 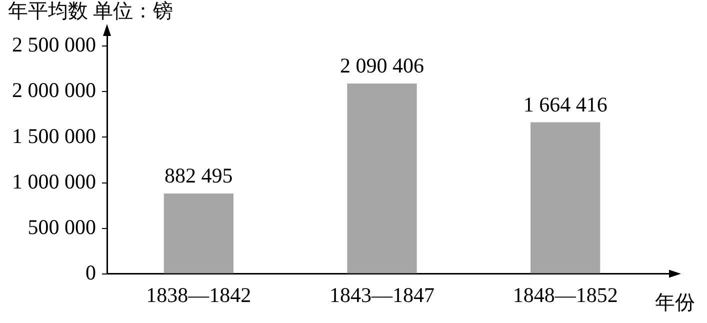 What do you see at coordinates (54, 181) in the screenshot?
I see `y-tick-label: 1 000 000` at bounding box center [54, 181].